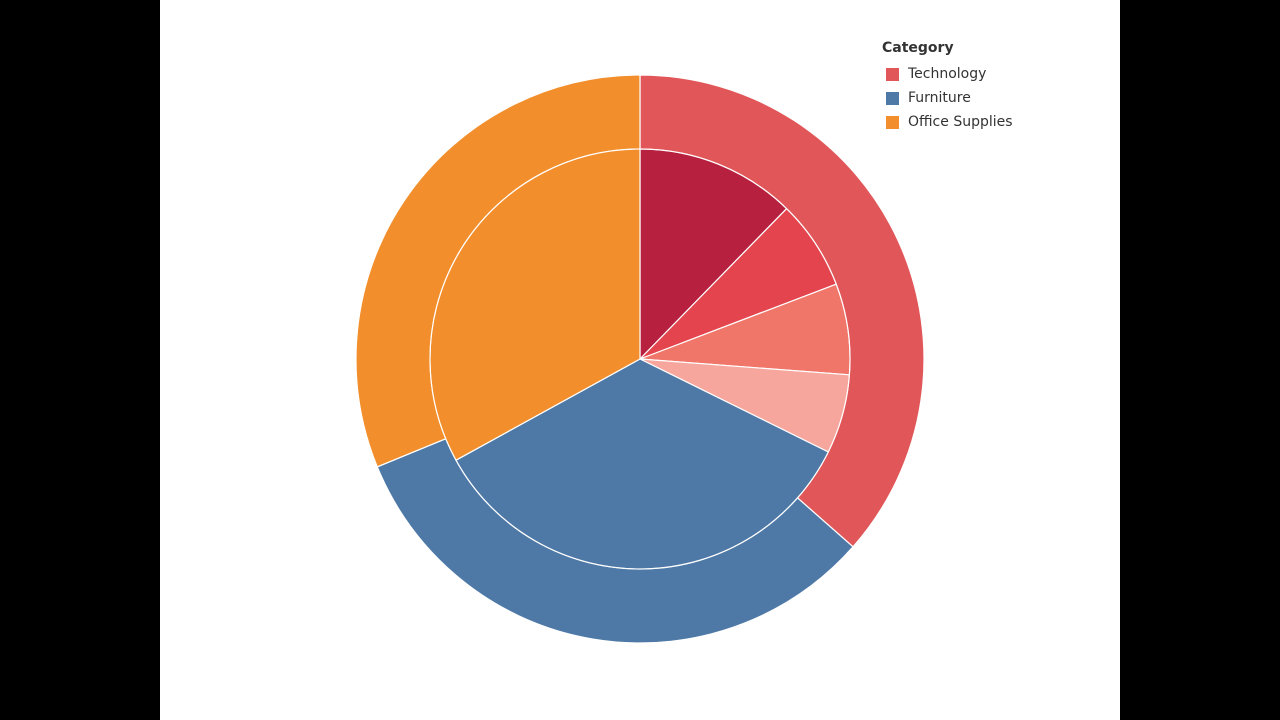 This screenshot has height=720, width=1280. I want to click on legend-label: Furniture, so click(939, 98).